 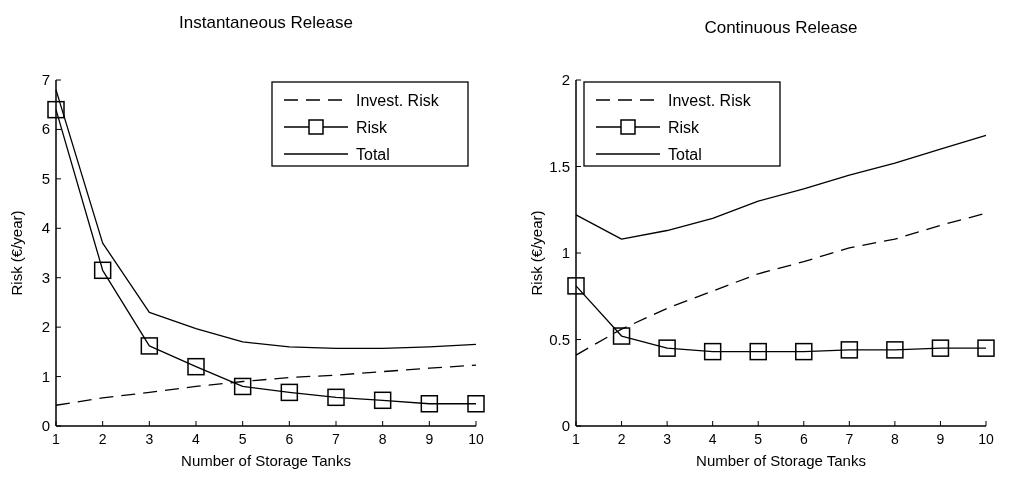 I want to click on y-tick-label: 5, so click(x=45, y=178).